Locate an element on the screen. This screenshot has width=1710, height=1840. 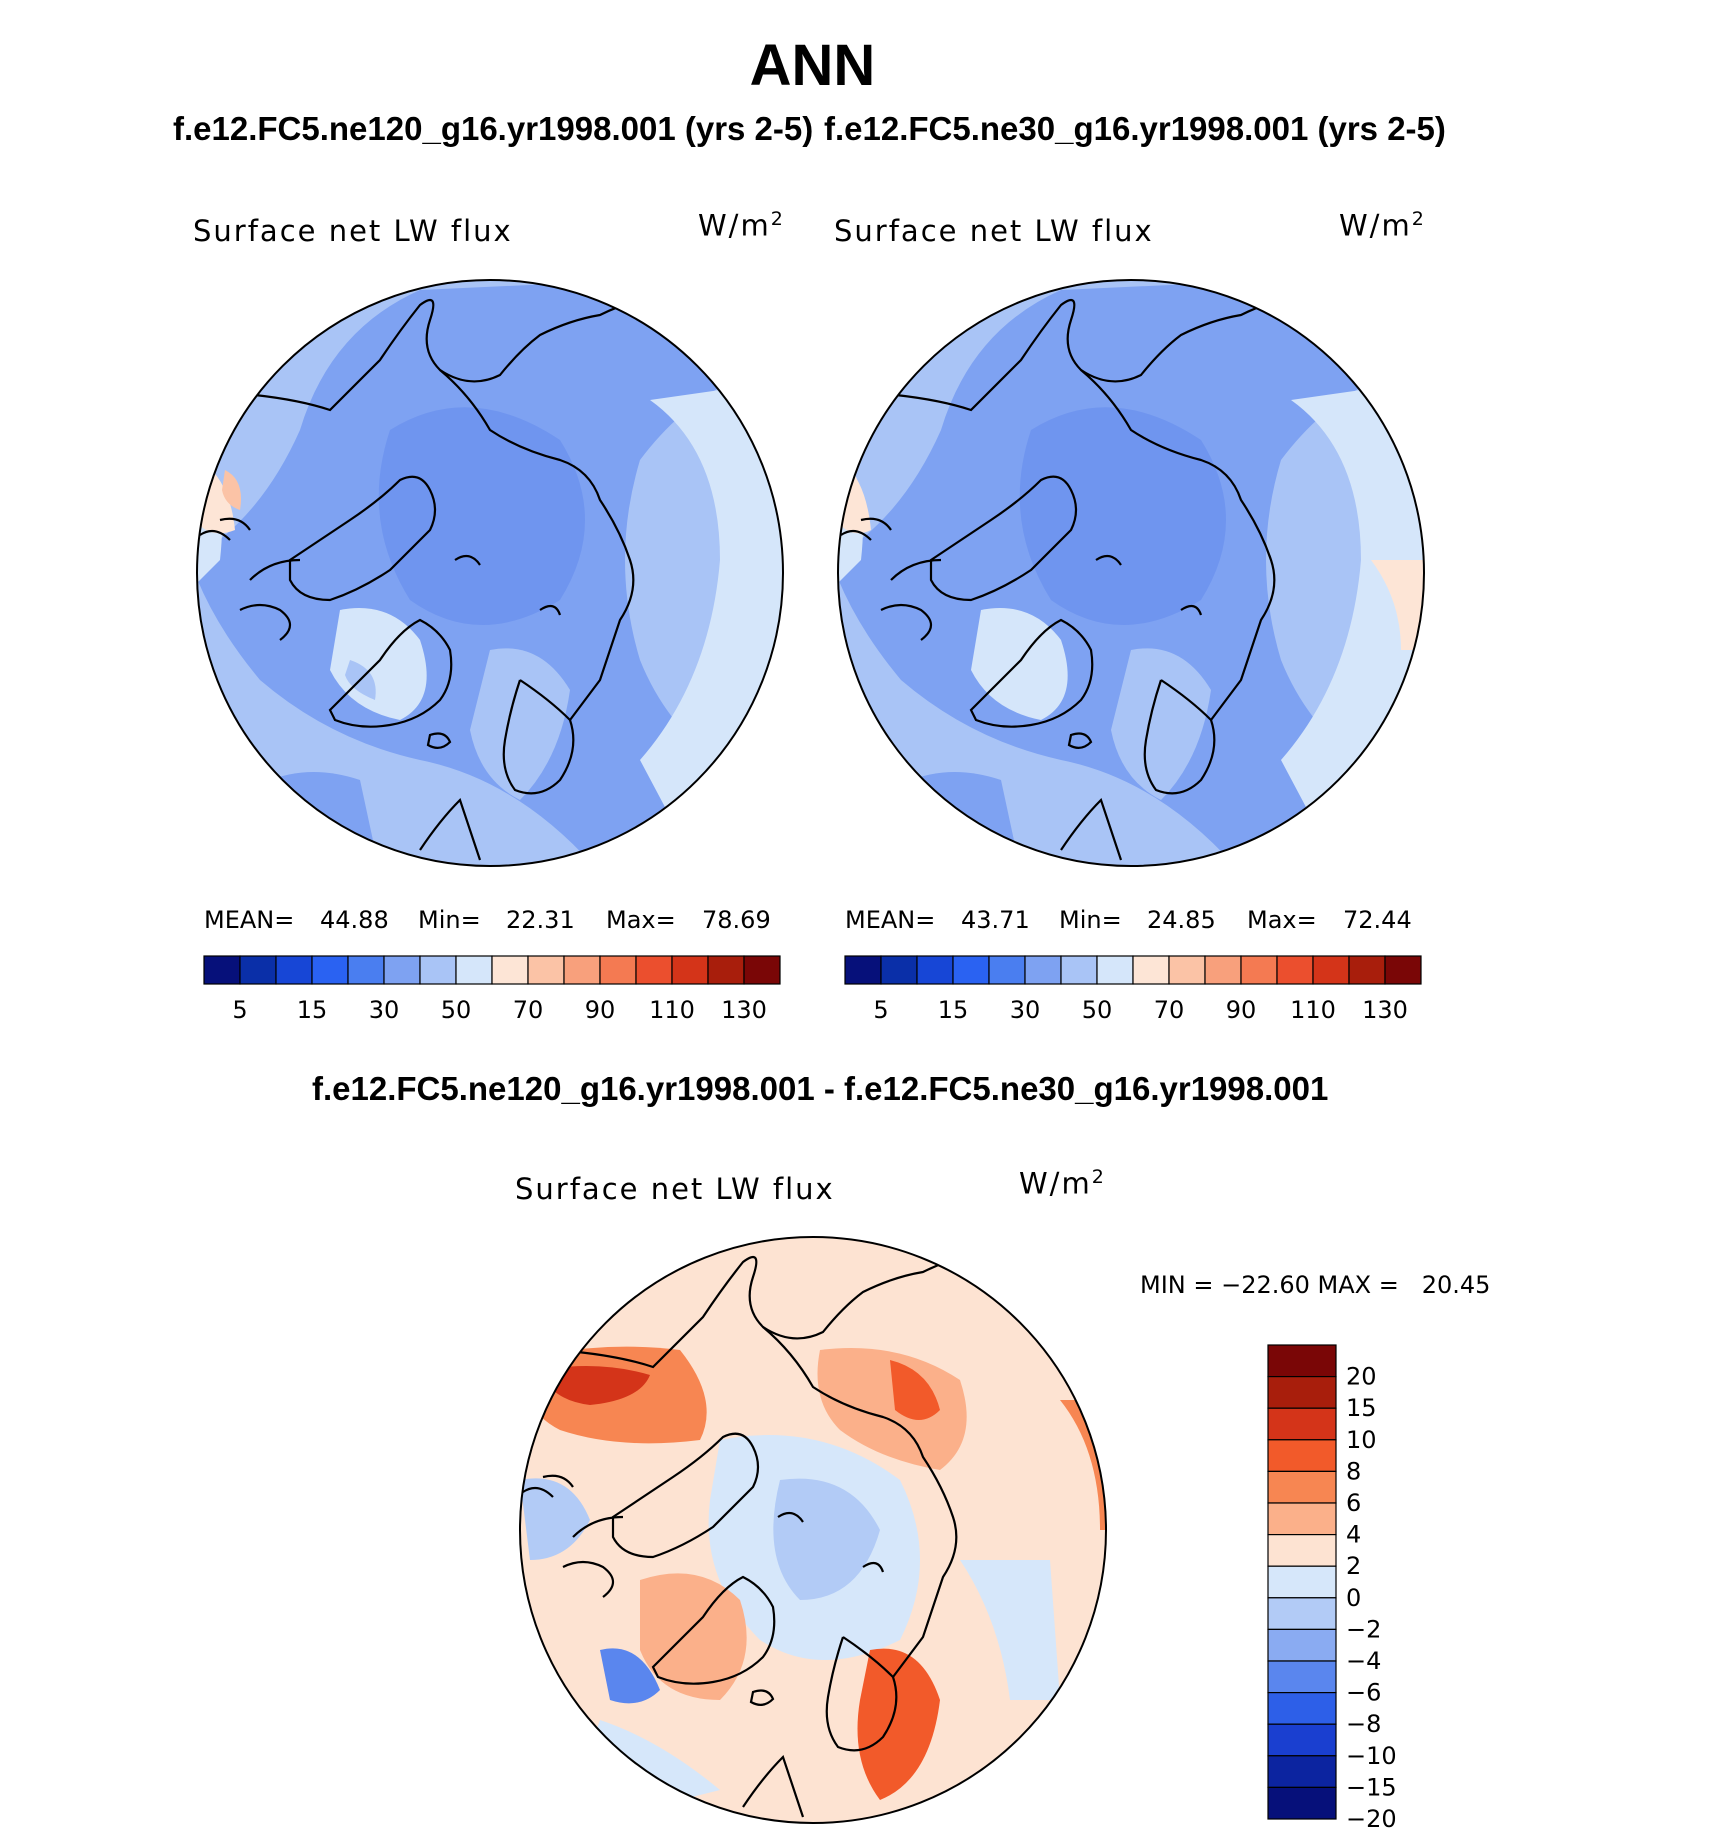
mean-label-right: MEAN= is located at coordinates (890, 920).